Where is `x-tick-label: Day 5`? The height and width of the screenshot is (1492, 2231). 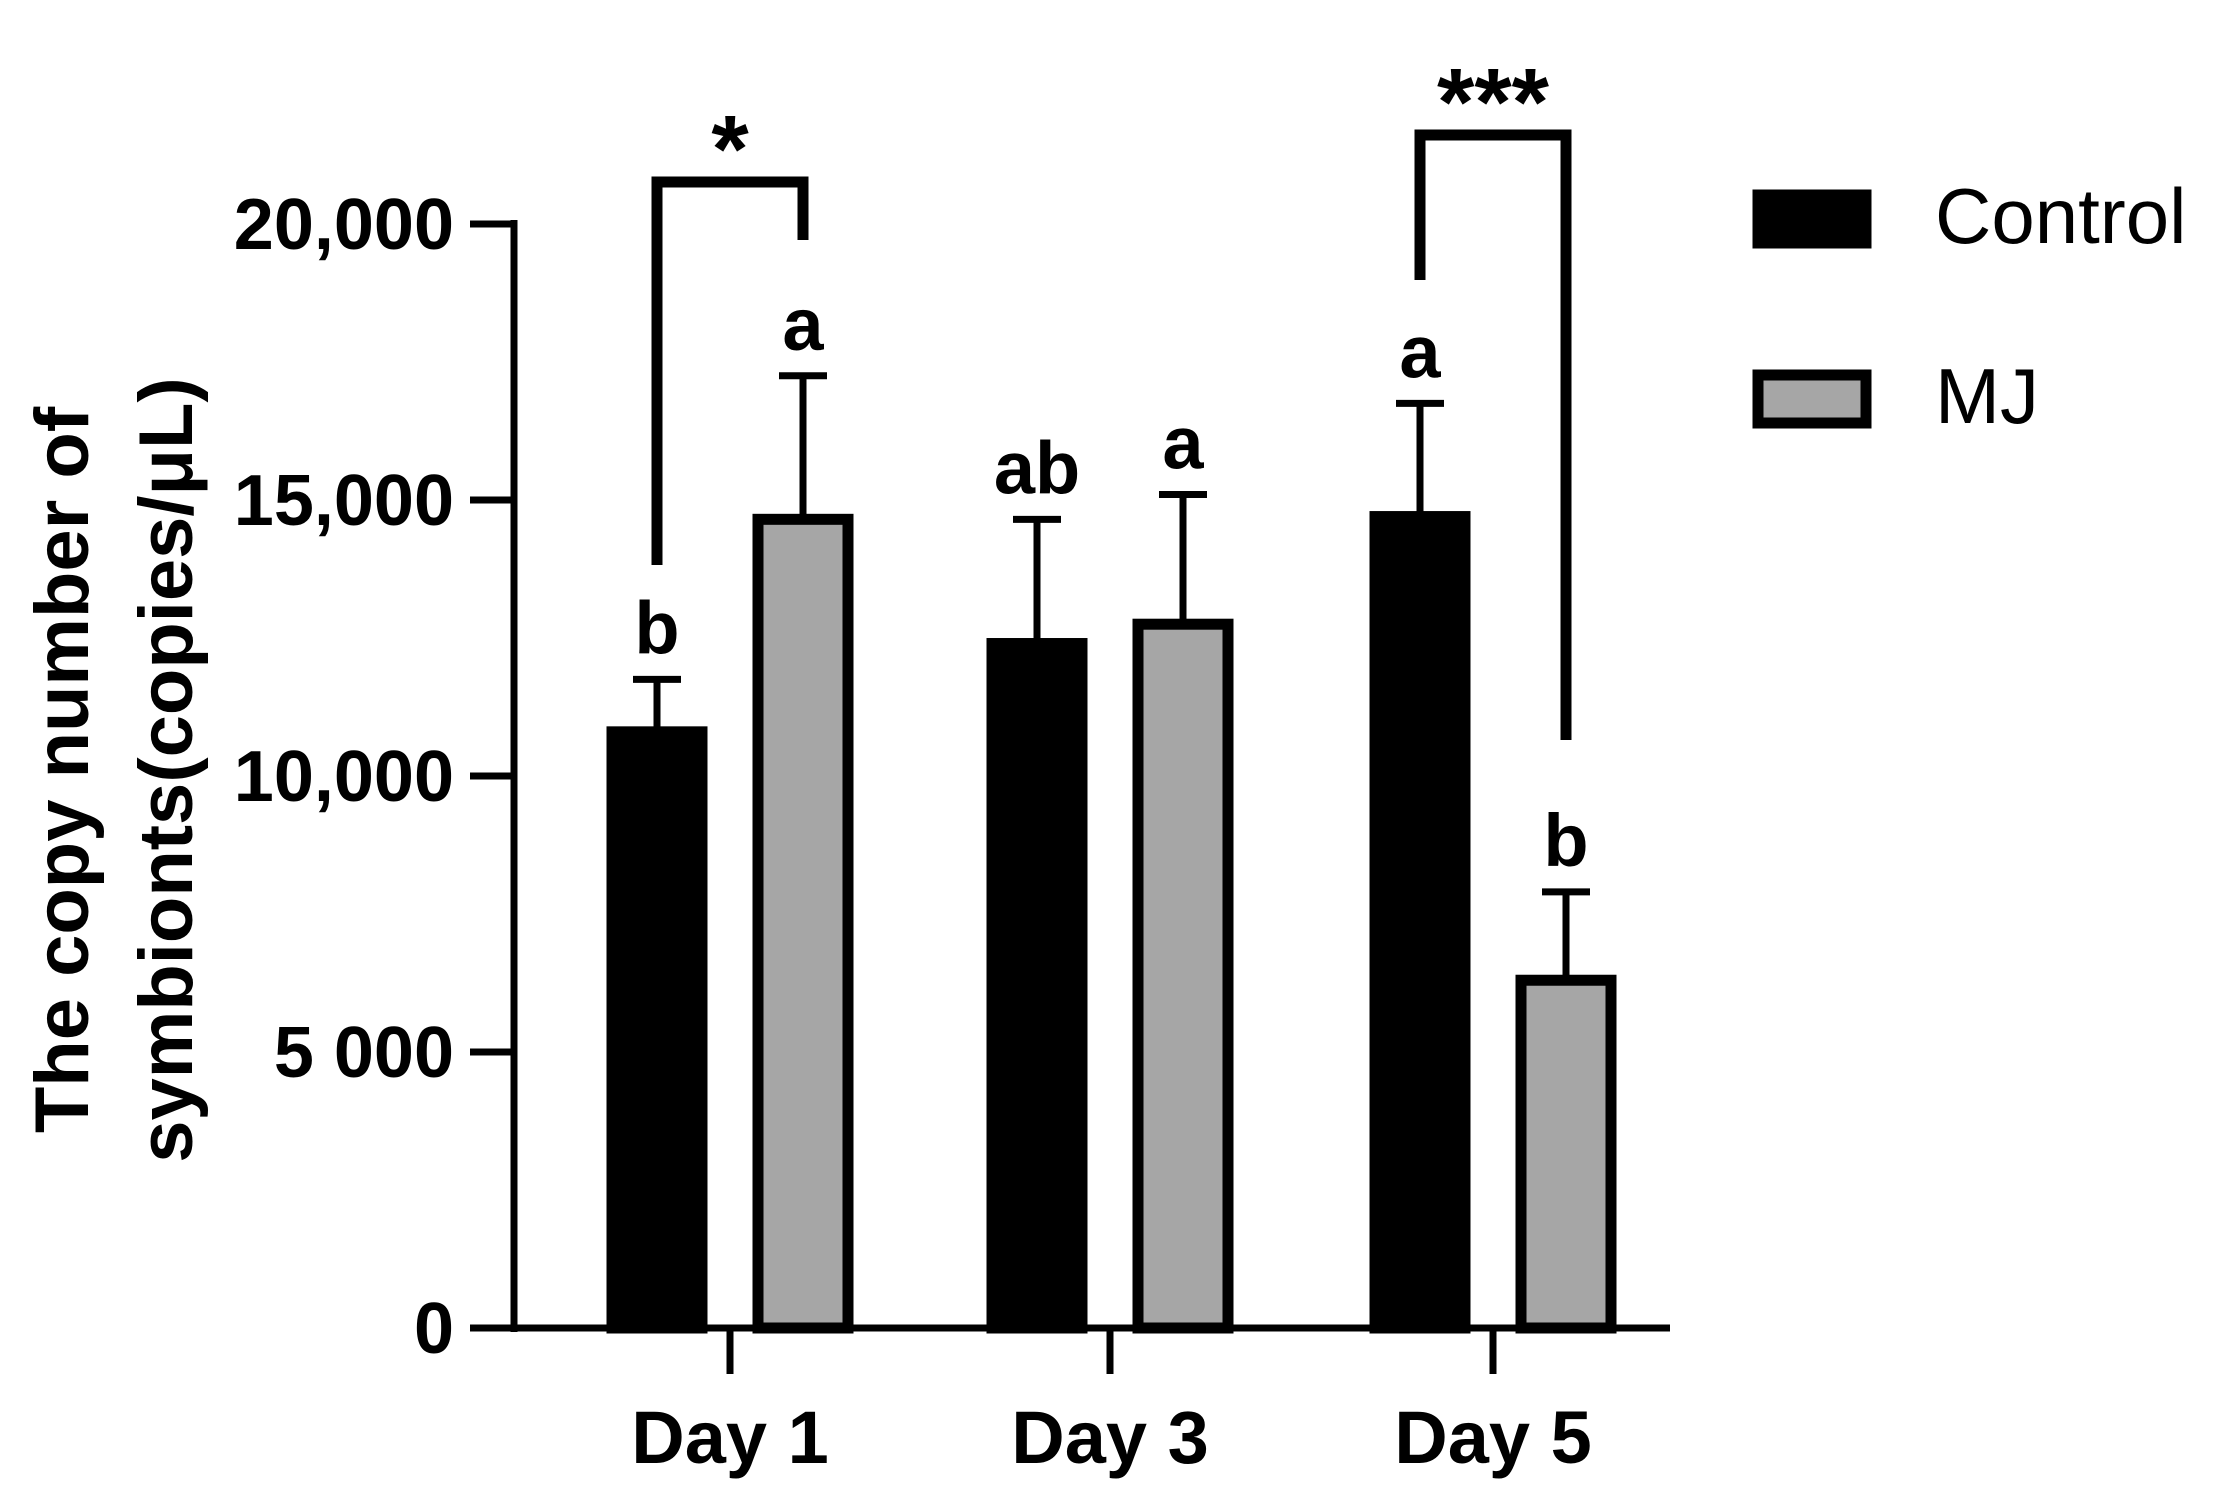
x-tick-label: Day 5 is located at coordinates (1492, 1437).